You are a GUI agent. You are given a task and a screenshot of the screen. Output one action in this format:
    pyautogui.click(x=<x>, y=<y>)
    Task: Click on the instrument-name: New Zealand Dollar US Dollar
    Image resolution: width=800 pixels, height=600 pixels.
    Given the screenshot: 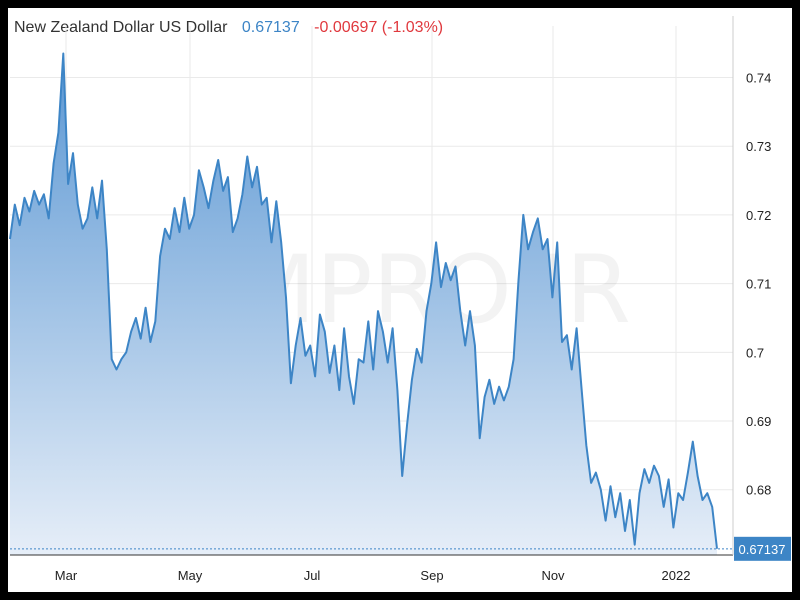 What is the action you would take?
    pyautogui.click(x=121, y=27)
    